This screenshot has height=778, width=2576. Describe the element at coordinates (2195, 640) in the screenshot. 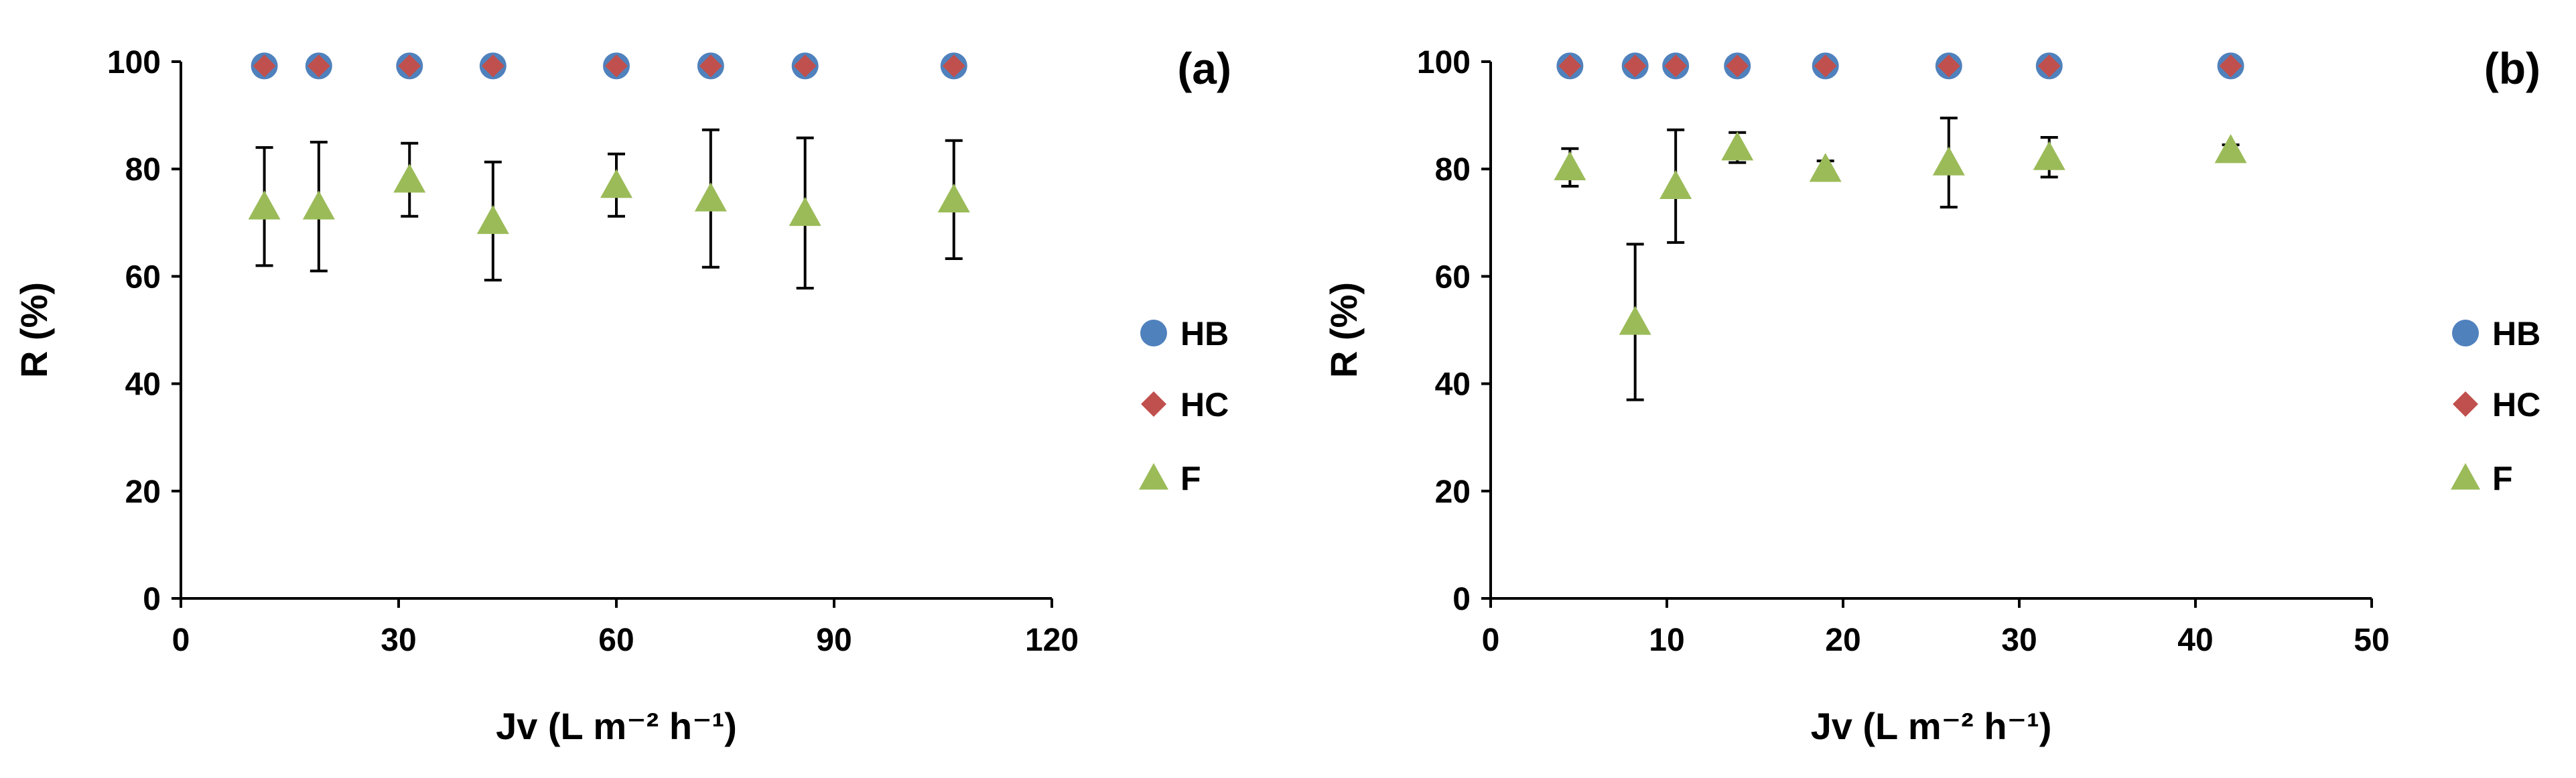

I see `x-tick-label: 40` at that location.